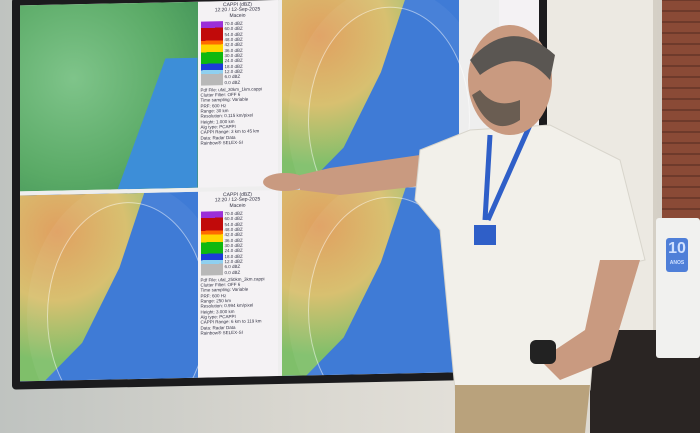 This screenshot has width=700, height=433. Describe the element at coordinates (543, 352) in the screenshot. I see `wristwatch` at that location.